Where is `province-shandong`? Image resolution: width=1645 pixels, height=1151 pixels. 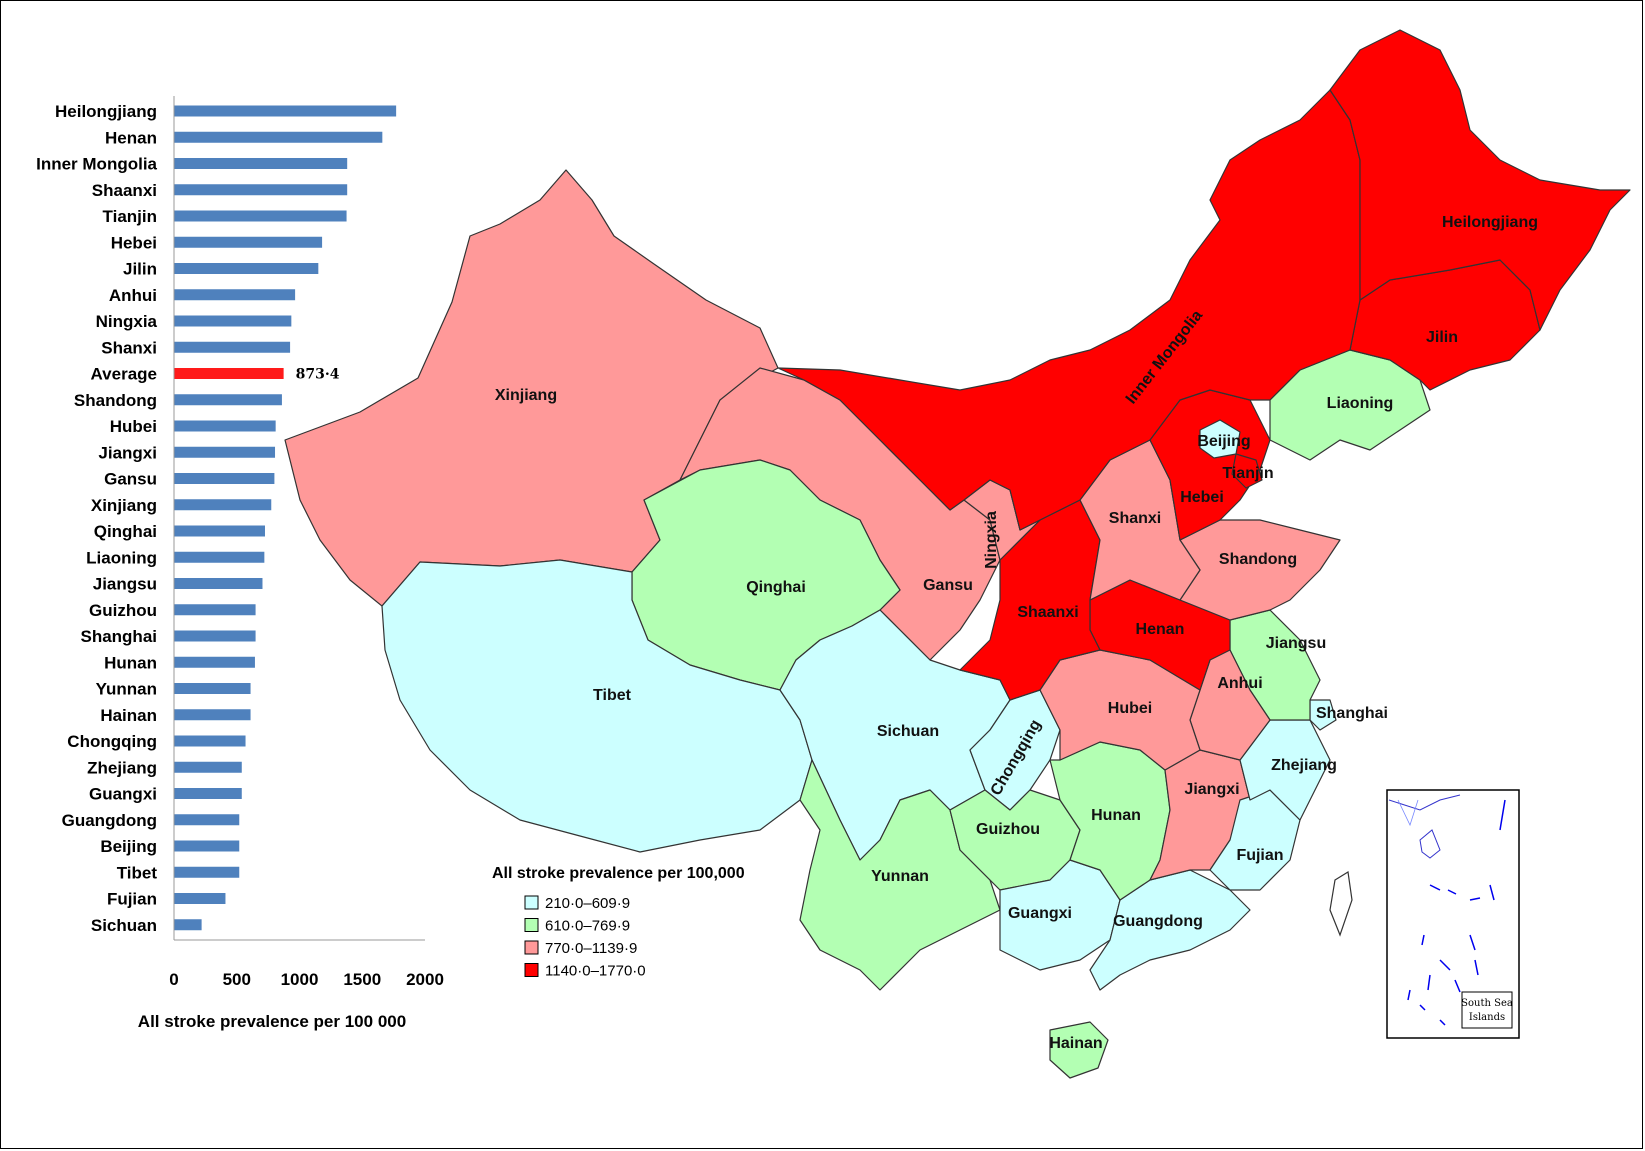 province-shandong is located at coordinates (1260, 570).